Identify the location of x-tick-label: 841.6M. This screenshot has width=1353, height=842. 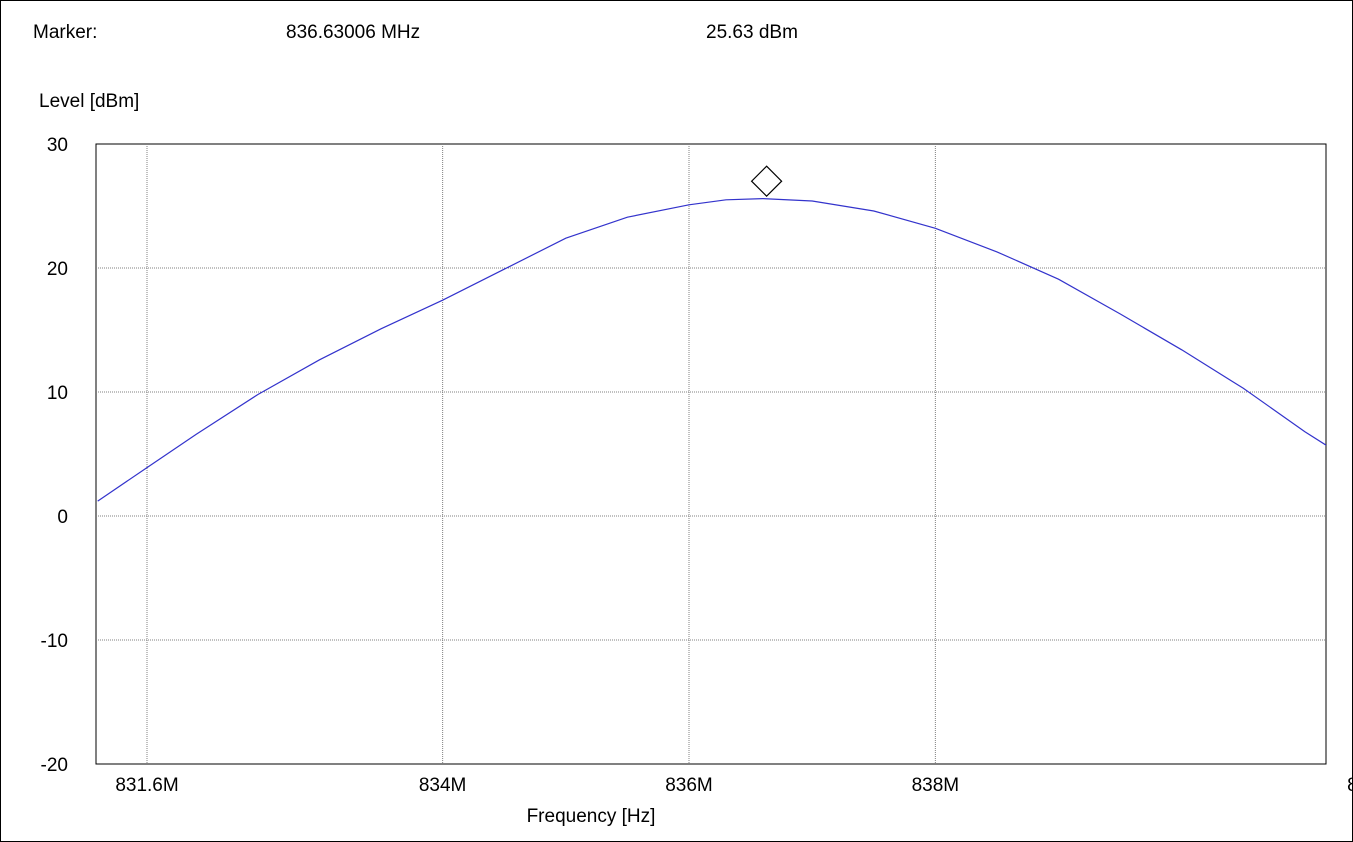
(1350, 785).